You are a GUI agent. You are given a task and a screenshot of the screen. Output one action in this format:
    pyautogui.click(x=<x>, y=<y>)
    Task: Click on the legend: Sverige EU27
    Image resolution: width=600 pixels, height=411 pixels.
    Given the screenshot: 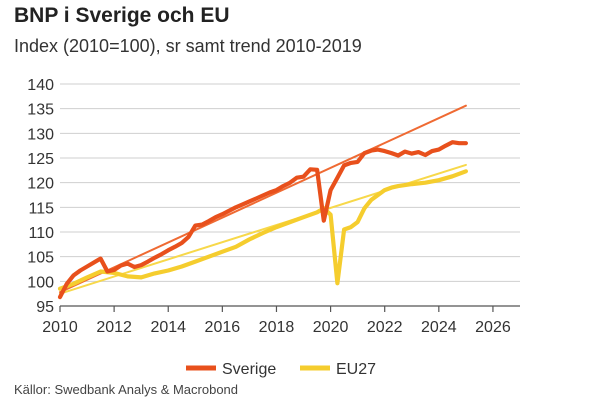 What is the action you would take?
    pyautogui.click(x=281, y=369)
    